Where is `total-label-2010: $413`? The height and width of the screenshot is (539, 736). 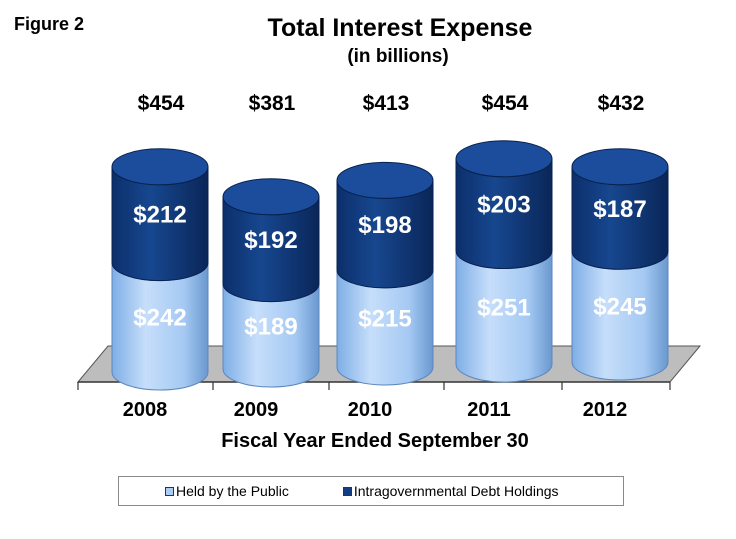
total-label-2010: $413 is located at coordinates (386, 103).